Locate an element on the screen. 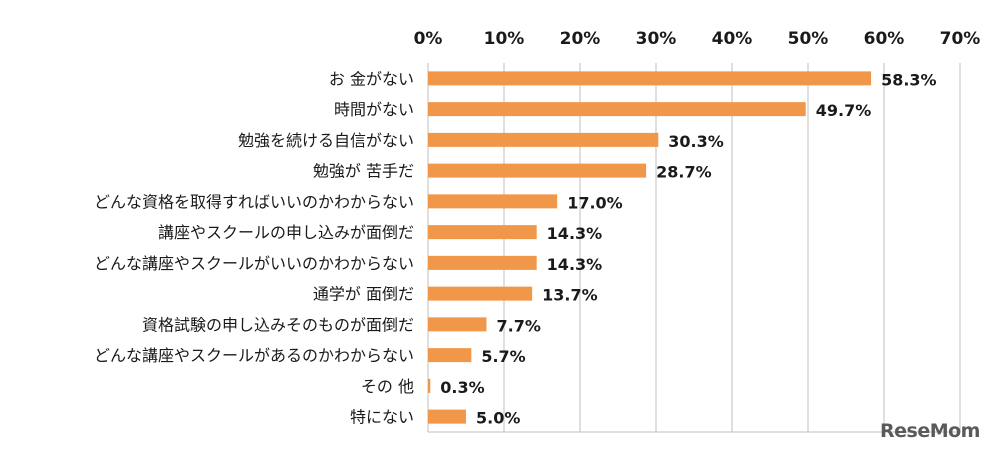 The height and width of the screenshot is (455, 991). category-label-8: 通学が 面倒だ is located at coordinates (363, 294).